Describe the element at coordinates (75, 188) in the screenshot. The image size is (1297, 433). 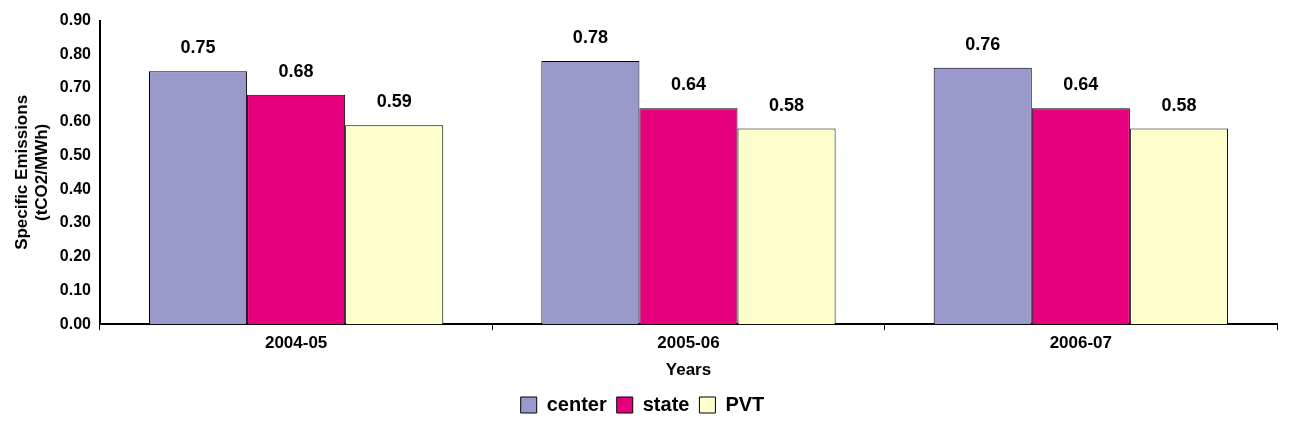
I see `y-tick-label: 0.40` at that location.